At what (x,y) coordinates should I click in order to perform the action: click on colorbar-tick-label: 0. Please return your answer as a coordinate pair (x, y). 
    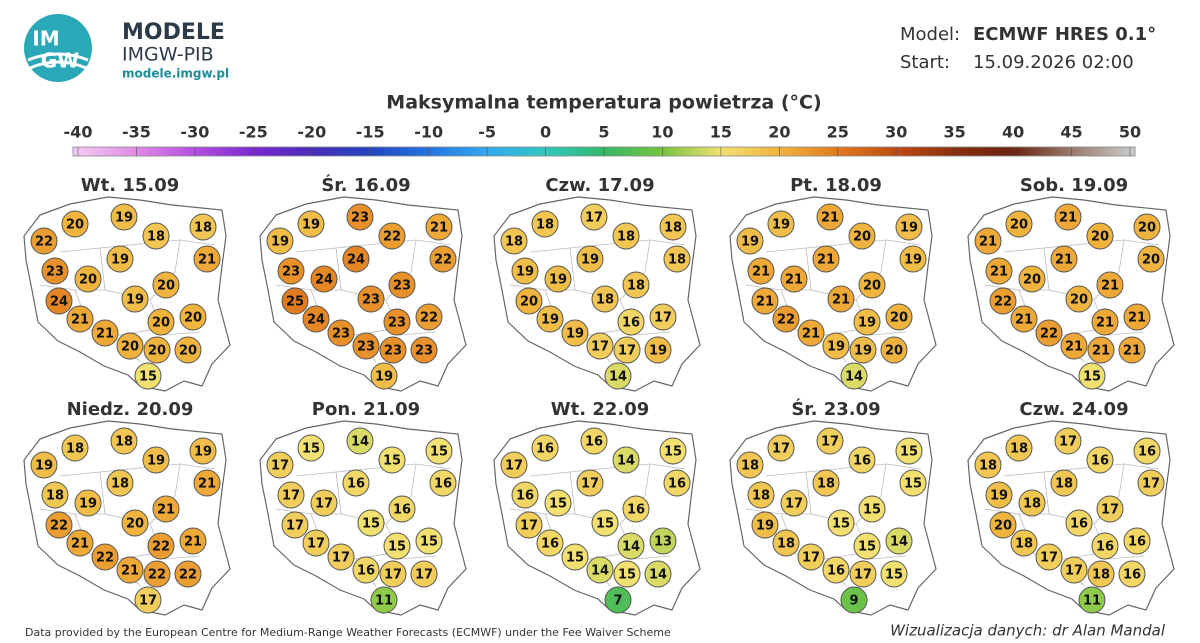
    Looking at the image, I should click on (545, 132).